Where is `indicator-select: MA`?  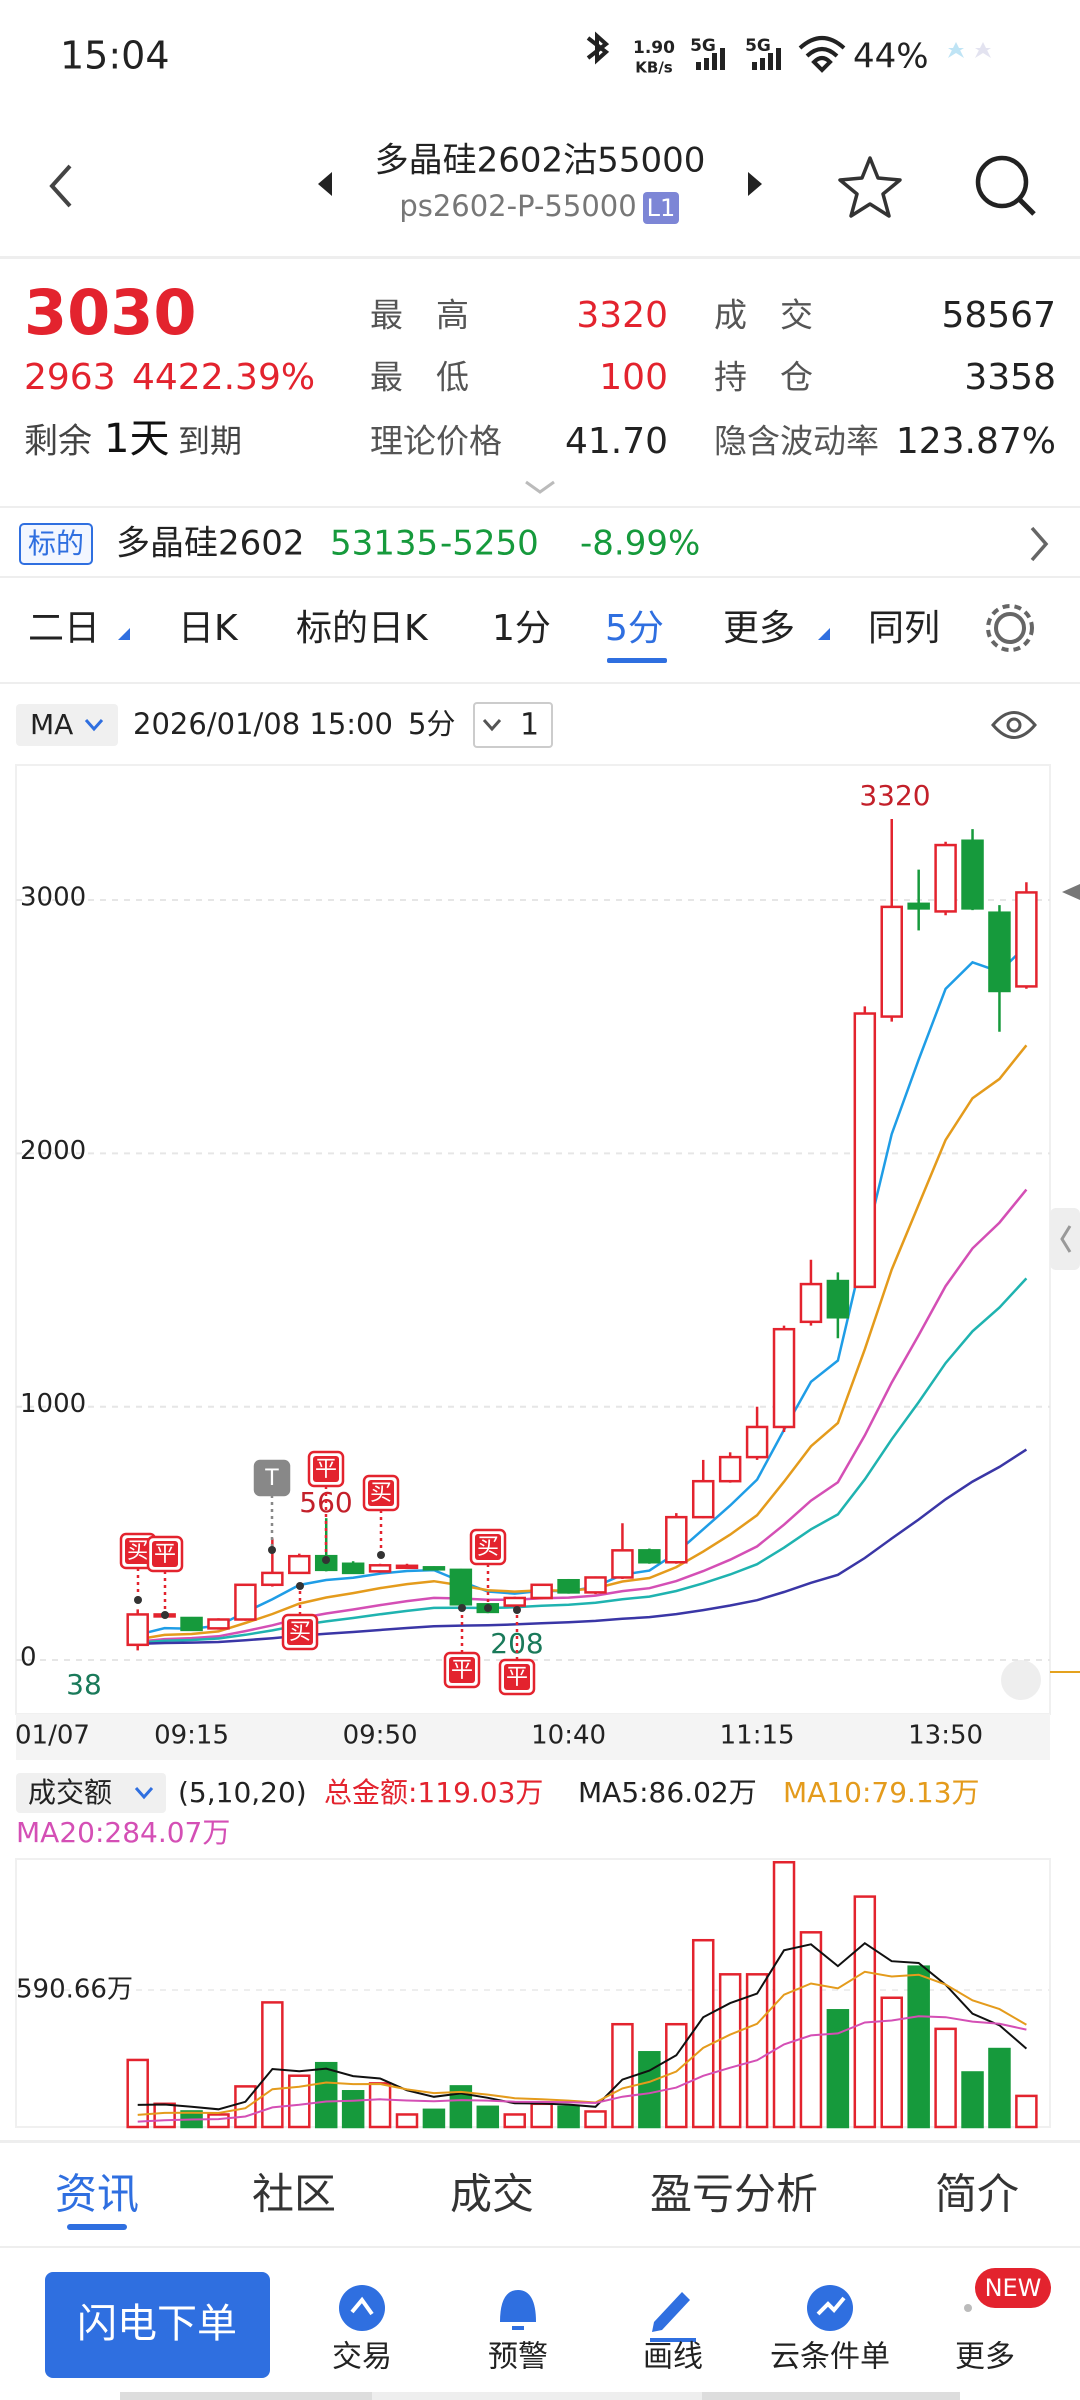 indicator-select: MA is located at coordinates (51, 724).